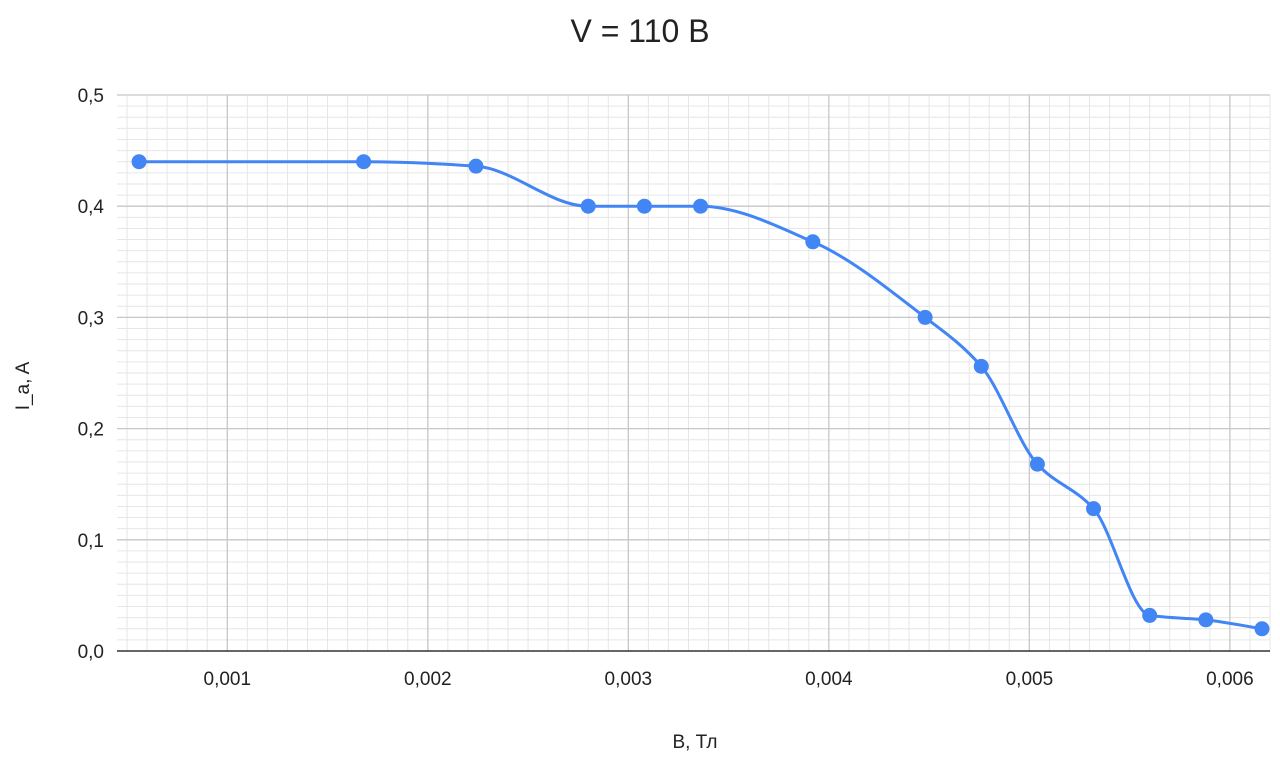 This screenshot has height=760, width=1280. Describe the element at coordinates (91, 318) in the screenshot. I see `y-tick-label: 0,3` at that location.